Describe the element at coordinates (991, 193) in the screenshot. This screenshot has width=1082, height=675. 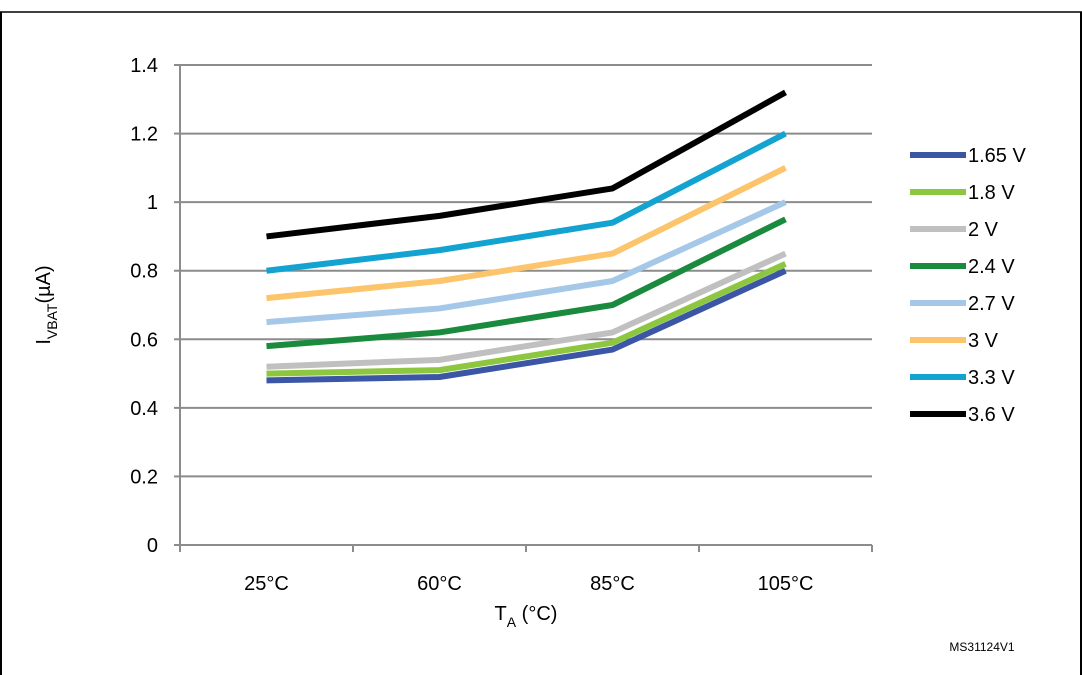
I see `legend-label: 1.8 V` at that location.